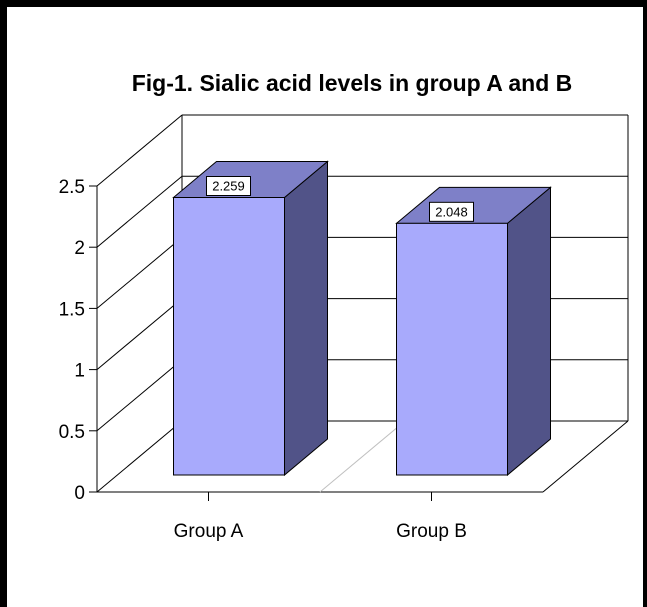 The image size is (647, 607). What do you see at coordinates (78, 340) in the screenshot?
I see `y-axis: 0 0.5 1 1.5 2 2.5` at bounding box center [78, 340].